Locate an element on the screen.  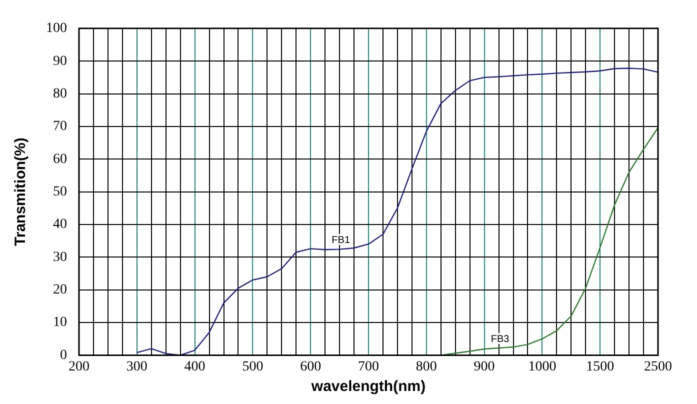
y-tick-label: 100 is located at coordinates (56, 28).